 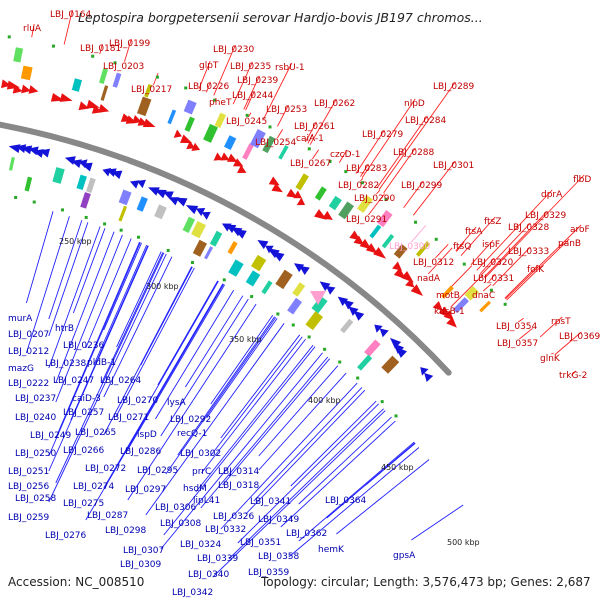 I want to click on gene-label: LBJ_0369, so click(x=579, y=337).